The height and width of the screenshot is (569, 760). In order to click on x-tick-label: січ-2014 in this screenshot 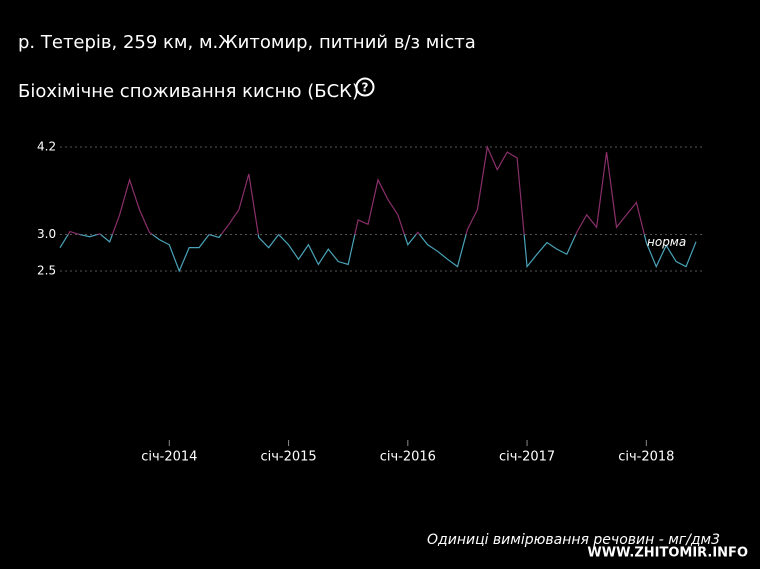, I will do `click(169, 457)`.